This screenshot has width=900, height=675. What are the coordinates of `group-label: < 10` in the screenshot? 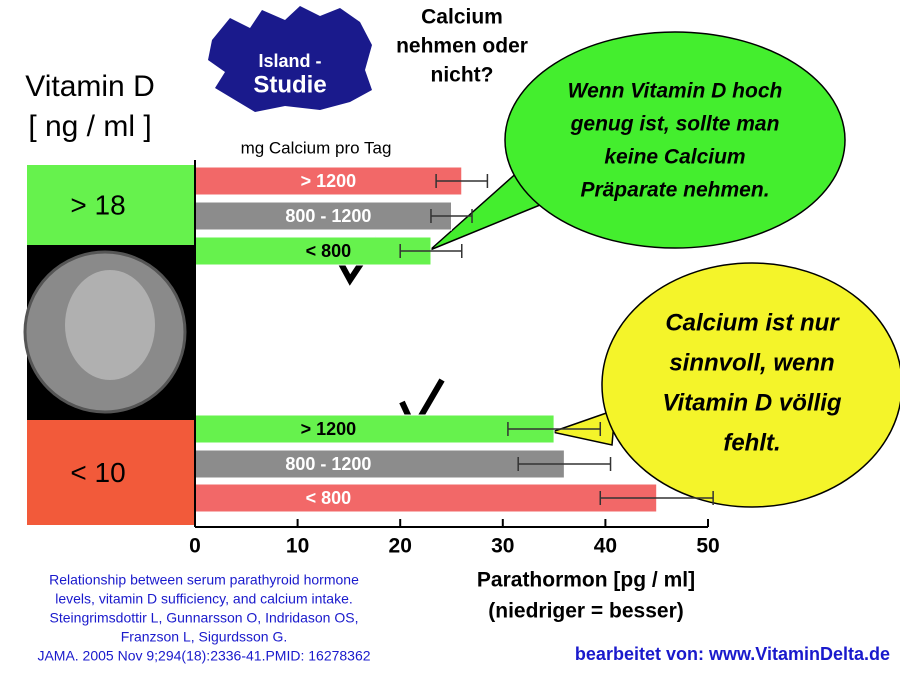 It's located at (97, 472).